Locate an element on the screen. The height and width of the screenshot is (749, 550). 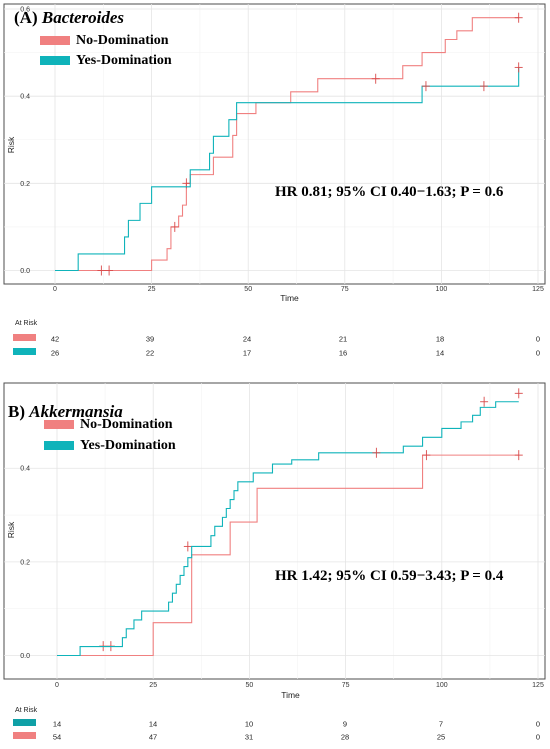
hr-annotation: HR 1.42; 95% CI 0.59−3.43; P = 0.4 is located at coordinates (389, 576).